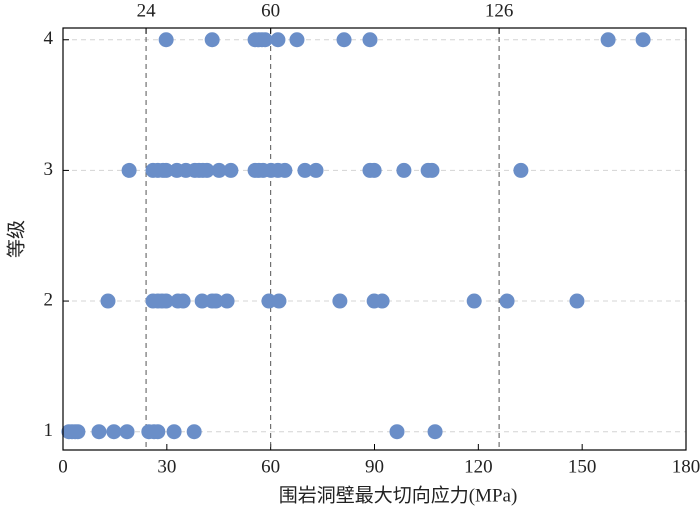 The width and height of the screenshot is (700, 520). I want to click on x-tick-label: 150, so click(582, 466).